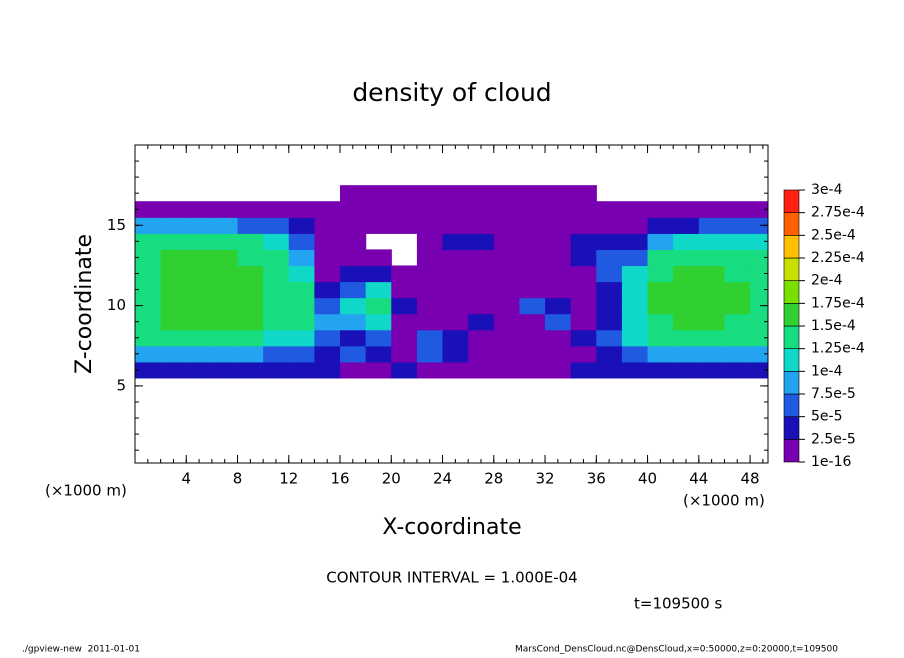 Image resolution: width=904 pixels, height=658 pixels. I want to click on colorbar-label: 1.75e-4, so click(838, 303).